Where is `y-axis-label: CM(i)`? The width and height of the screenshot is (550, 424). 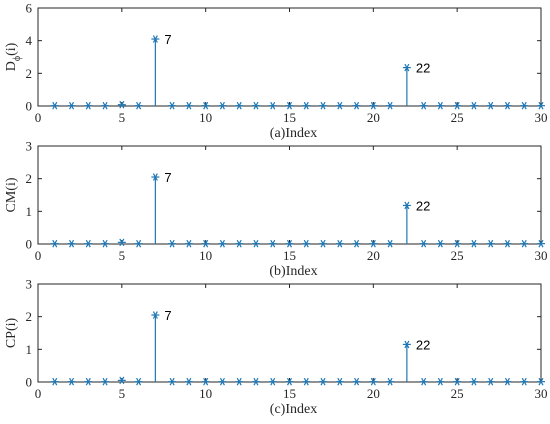
y-axis-label: CM(i) is located at coordinates (11, 194).